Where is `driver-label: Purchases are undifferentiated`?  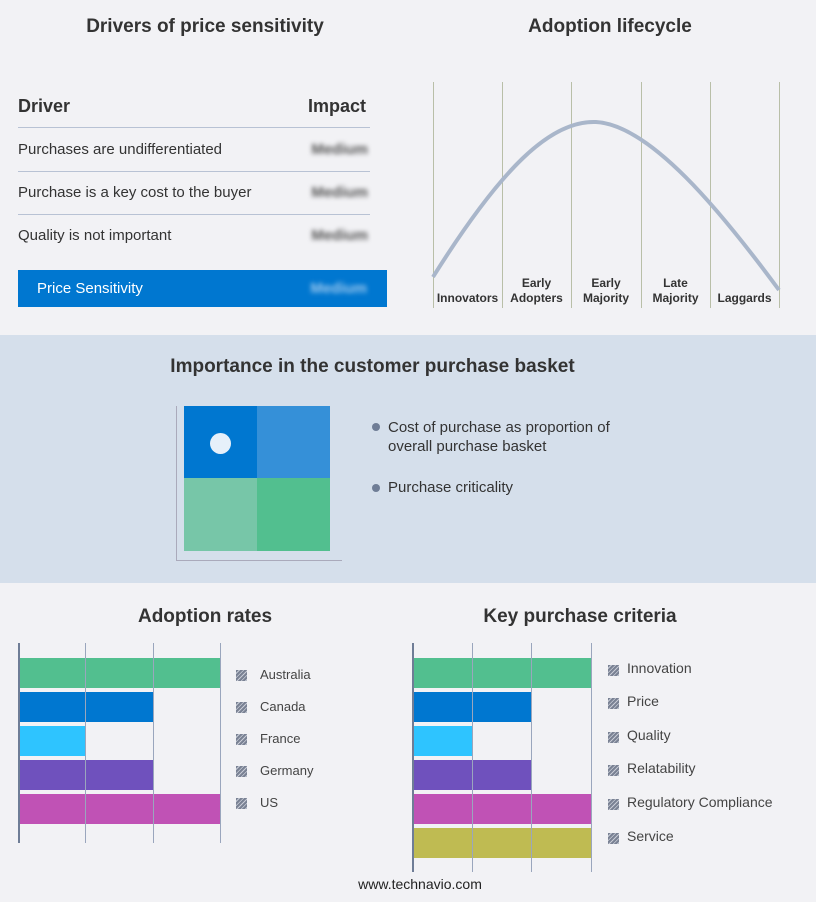 driver-label: Purchases are undifferentiated is located at coordinates (120, 149).